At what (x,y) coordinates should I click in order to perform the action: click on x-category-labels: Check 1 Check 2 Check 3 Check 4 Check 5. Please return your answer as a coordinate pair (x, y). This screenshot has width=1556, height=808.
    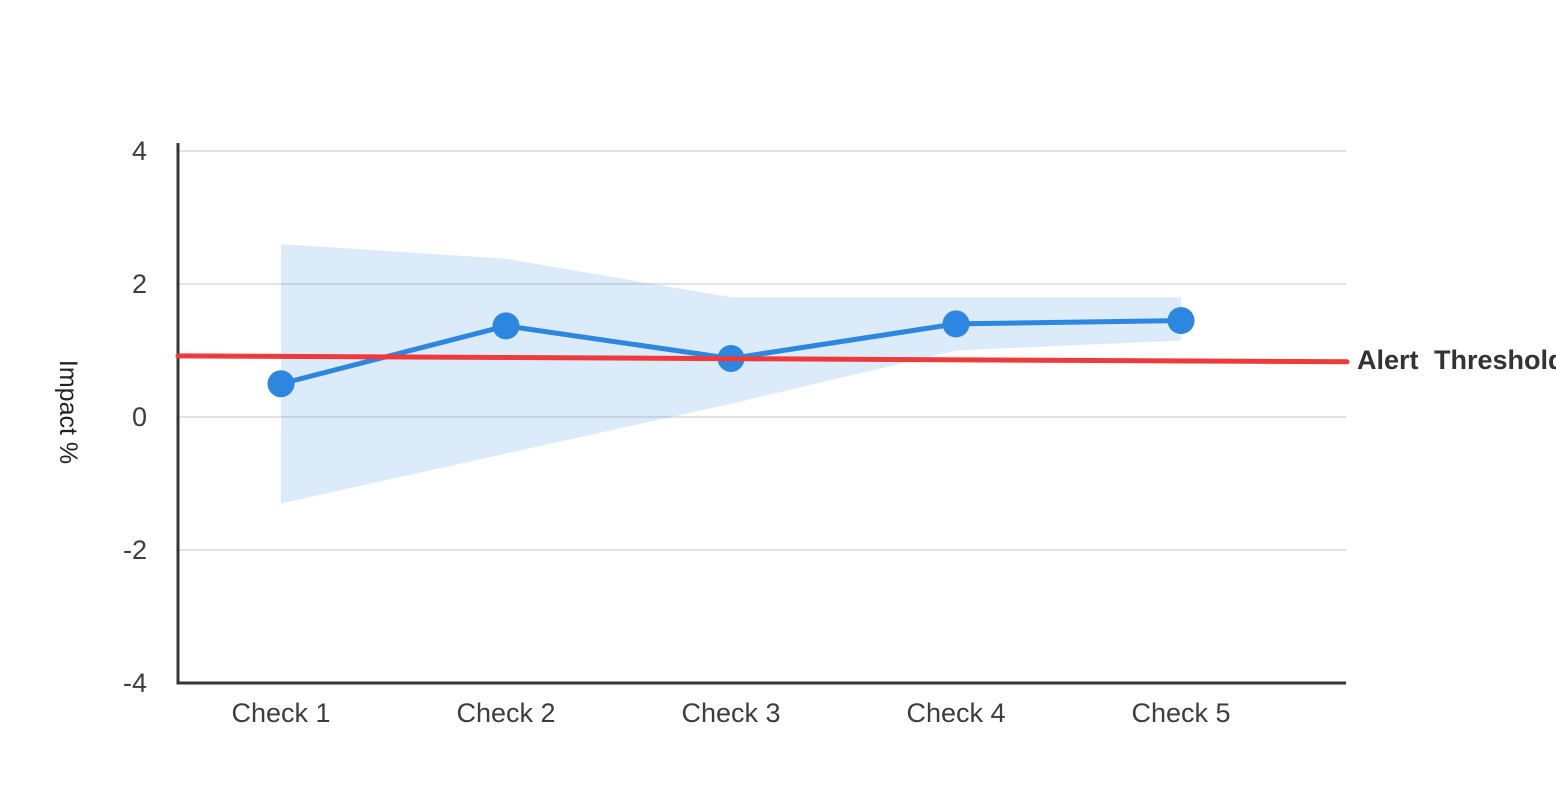
    Looking at the image, I should click on (730, 713).